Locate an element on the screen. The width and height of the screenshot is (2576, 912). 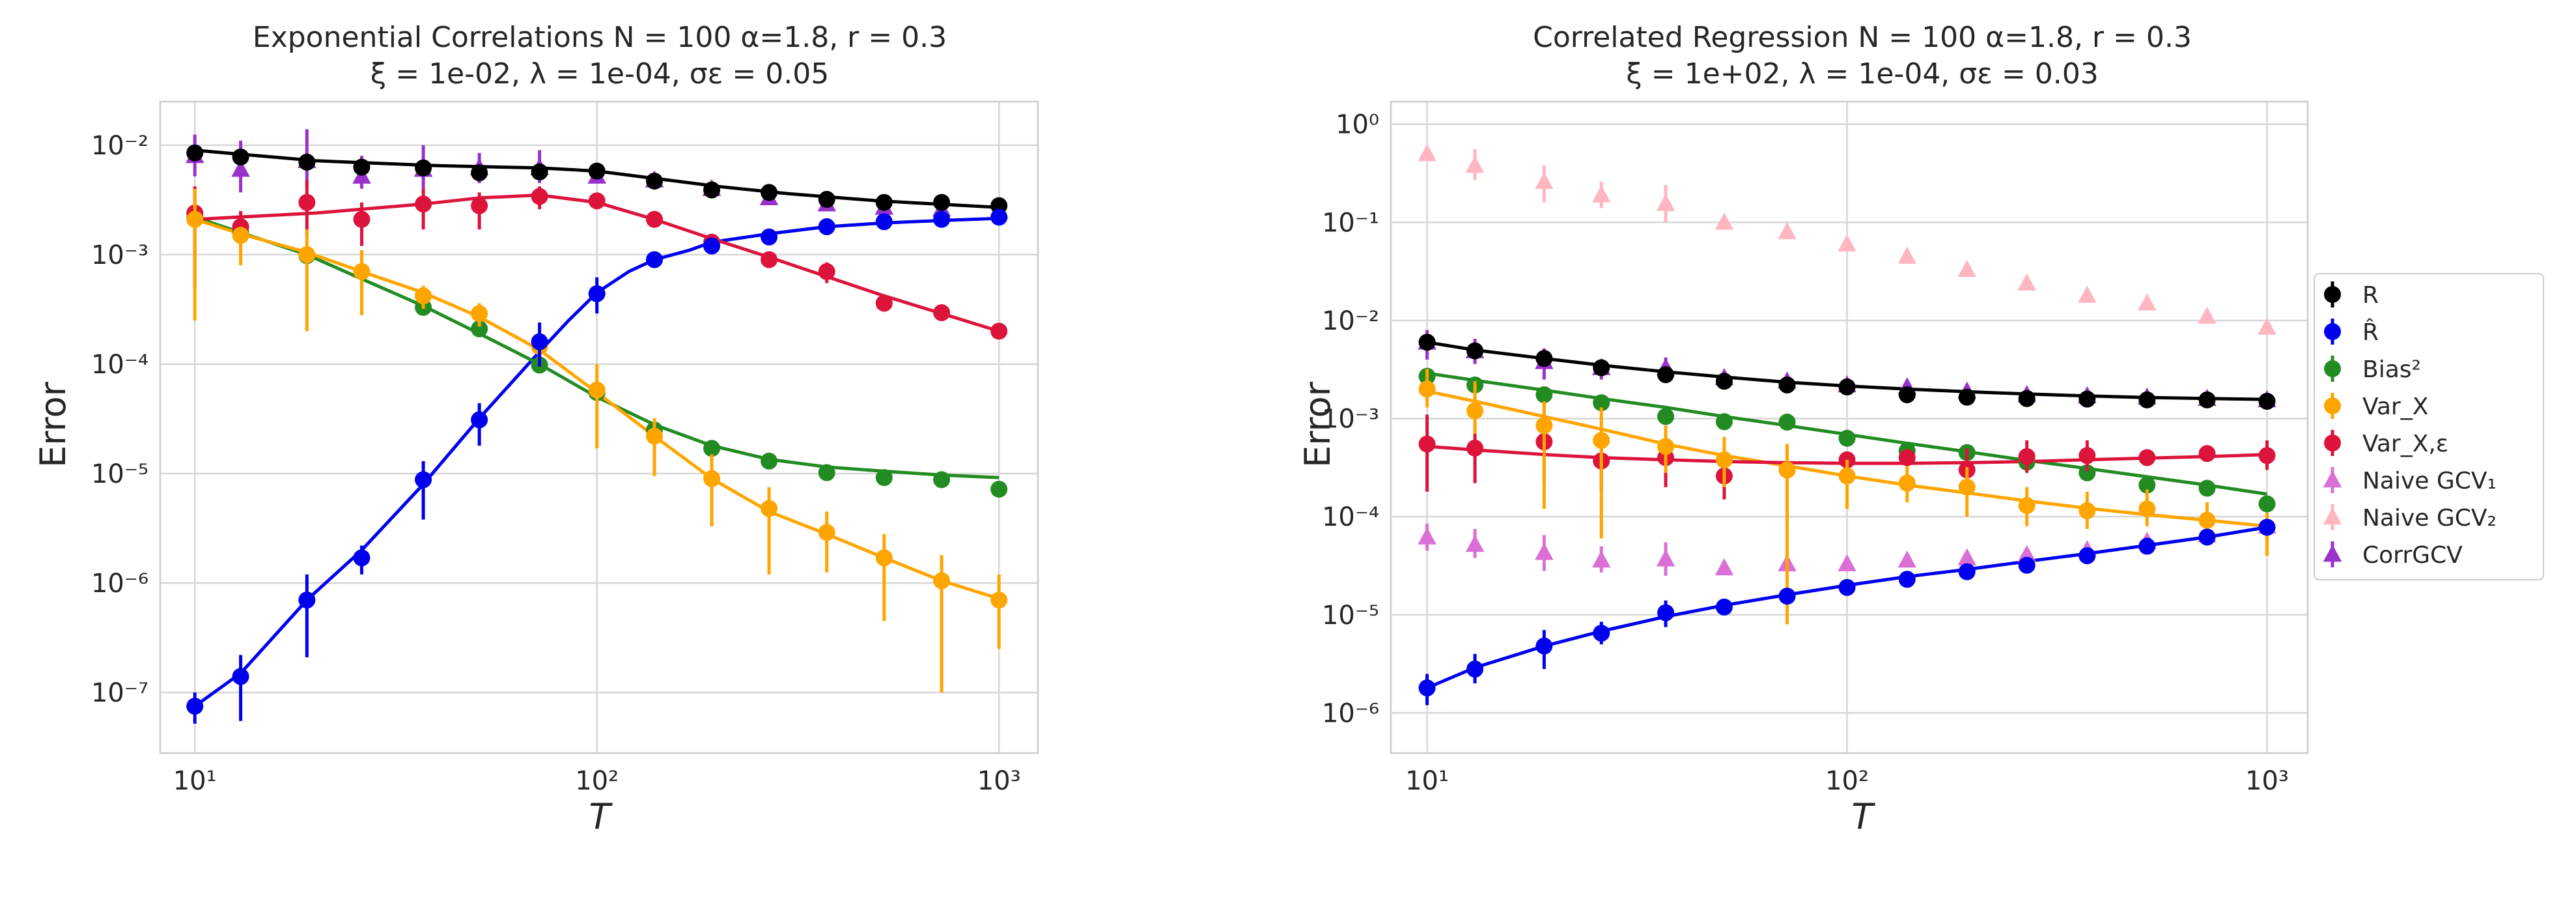
right-y-tick-label: 10⁰ is located at coordinates (1358, 125).